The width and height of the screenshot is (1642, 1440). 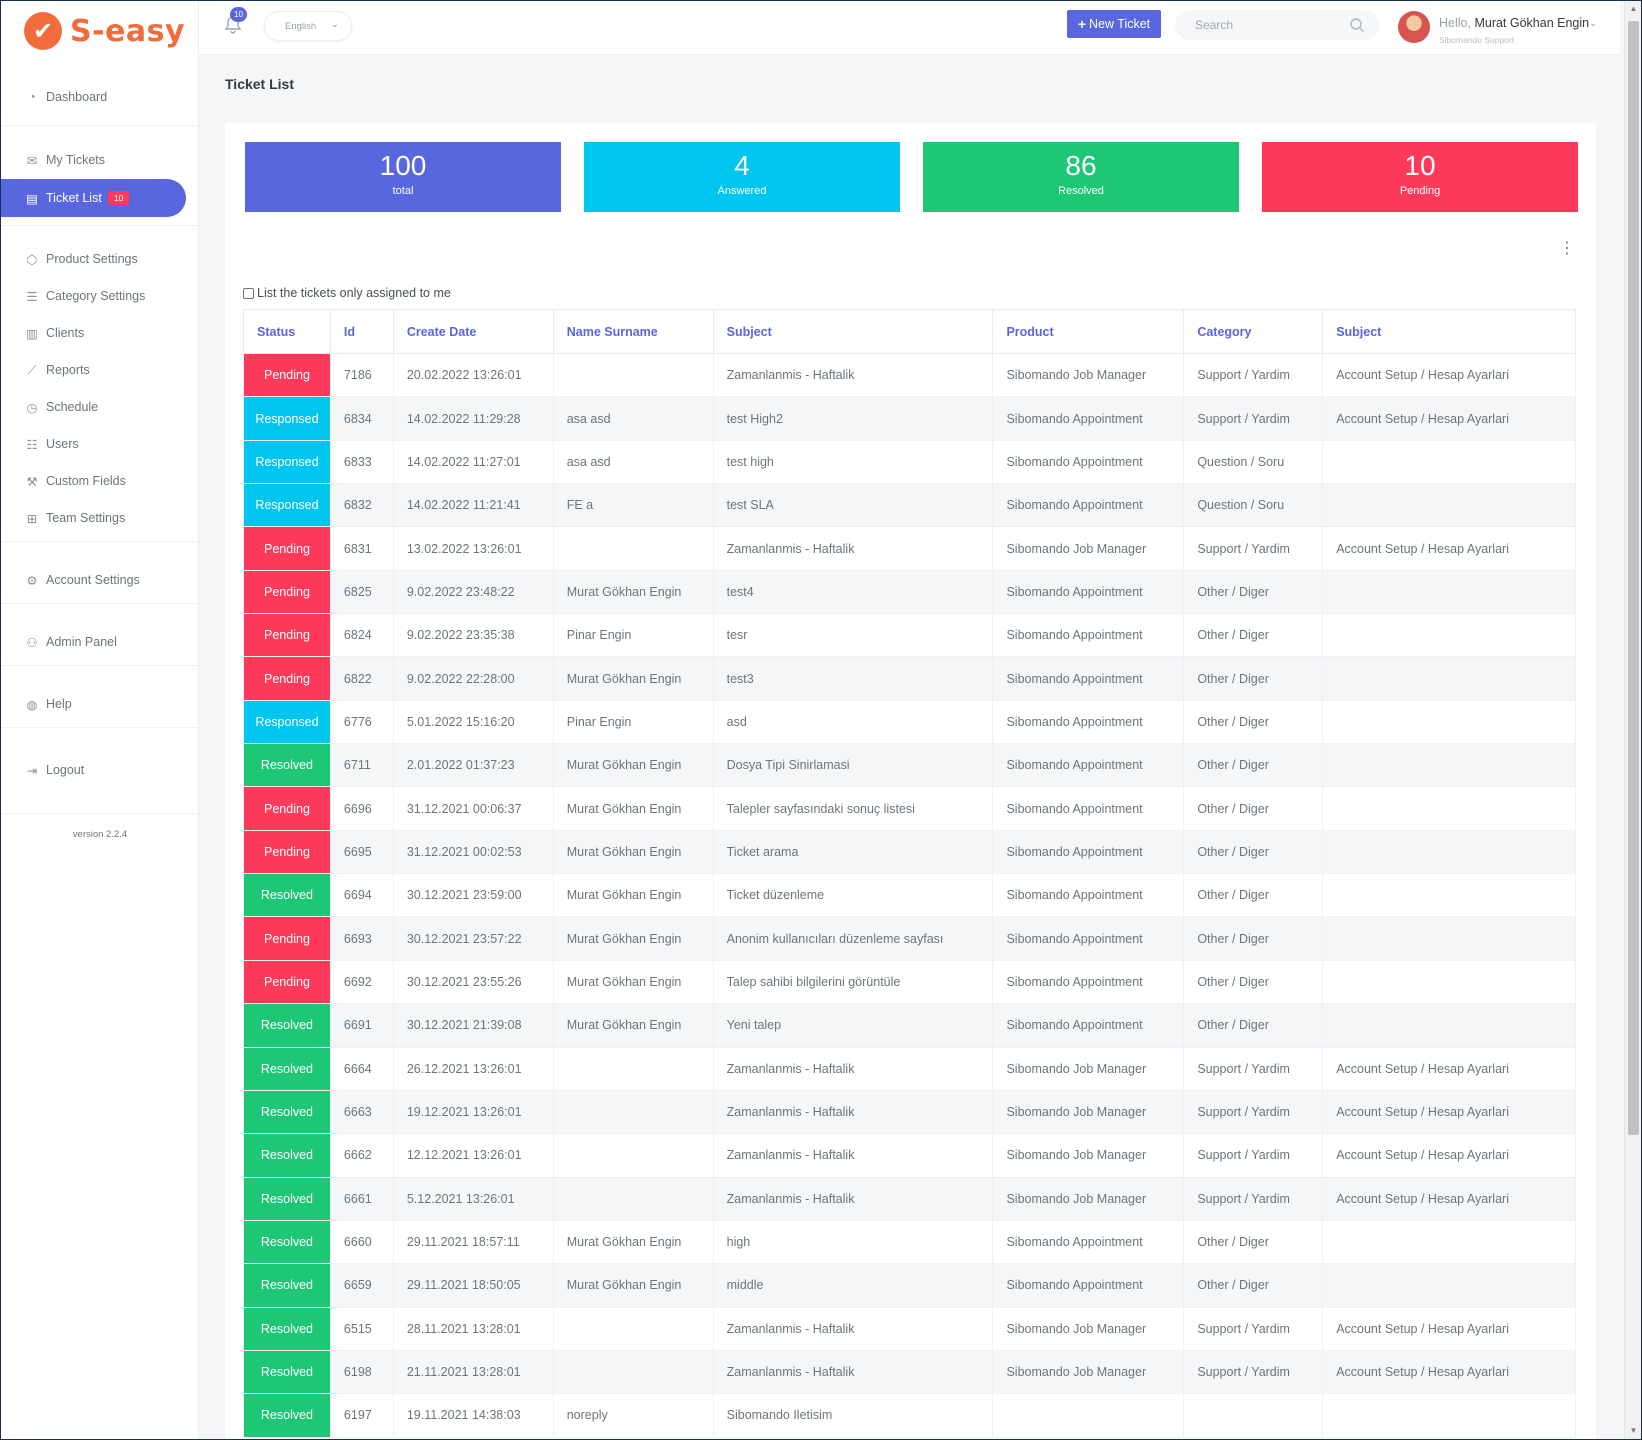 What do you see at coordinates (1277, 25) in the screenshot?
I see `search-input: Search` at bounding box center [1277, 25].